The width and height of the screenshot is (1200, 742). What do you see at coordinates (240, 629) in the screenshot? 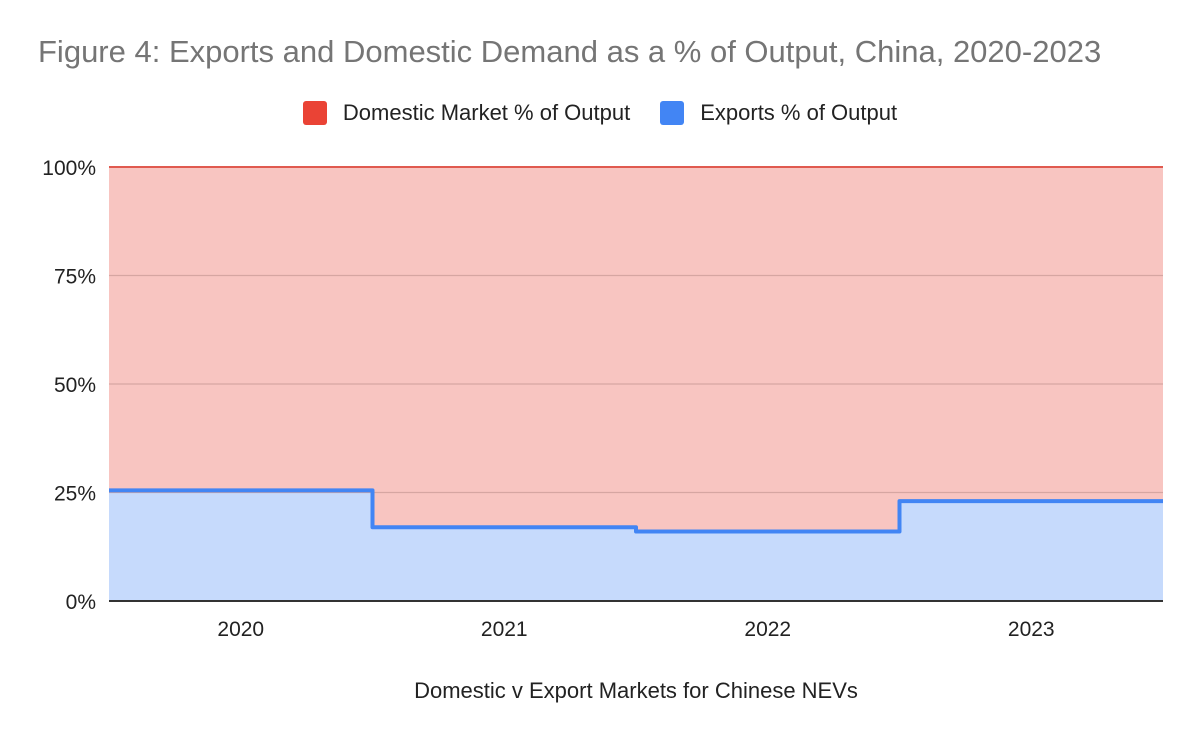
I see `x-tick-label: 2020` at bounding box center [240, 629].